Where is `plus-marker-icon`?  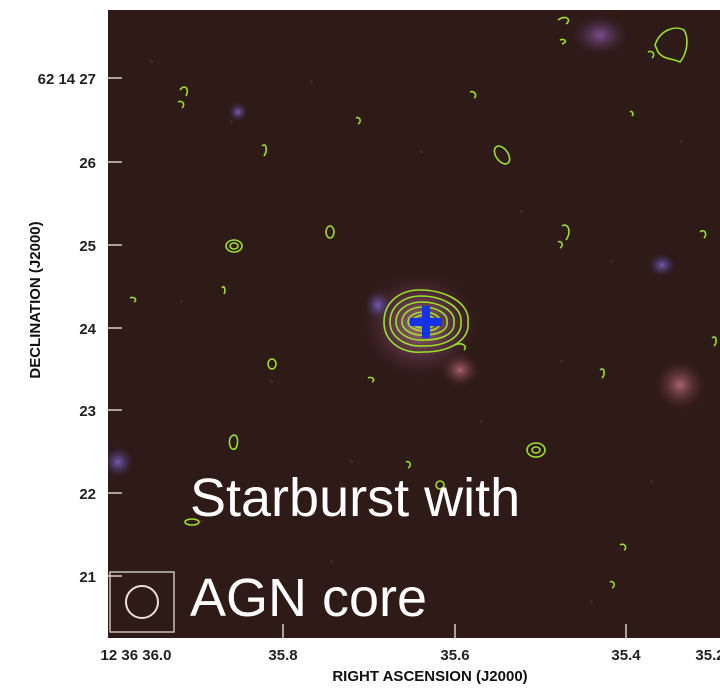
plus-marker-icon is located at coordinates (426, 322).